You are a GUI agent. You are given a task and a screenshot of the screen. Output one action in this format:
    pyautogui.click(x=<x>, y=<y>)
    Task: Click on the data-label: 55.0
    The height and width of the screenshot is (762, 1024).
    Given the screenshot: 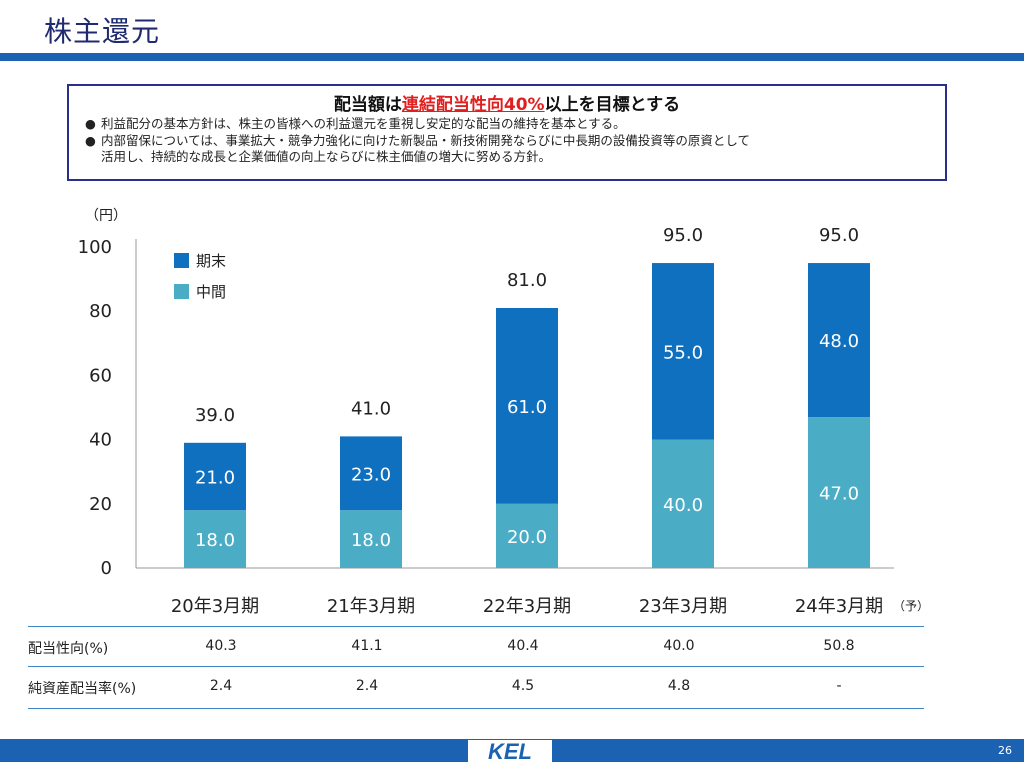 What is the action you would take?
    pyautogui.click(x=683, y=352)
    